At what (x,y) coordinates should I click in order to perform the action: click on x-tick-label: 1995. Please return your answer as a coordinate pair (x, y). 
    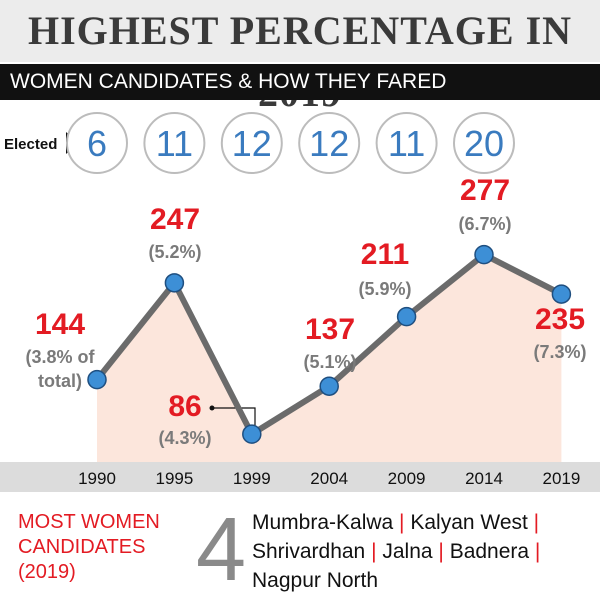
    Looking at the image, I should click on (174, 478).